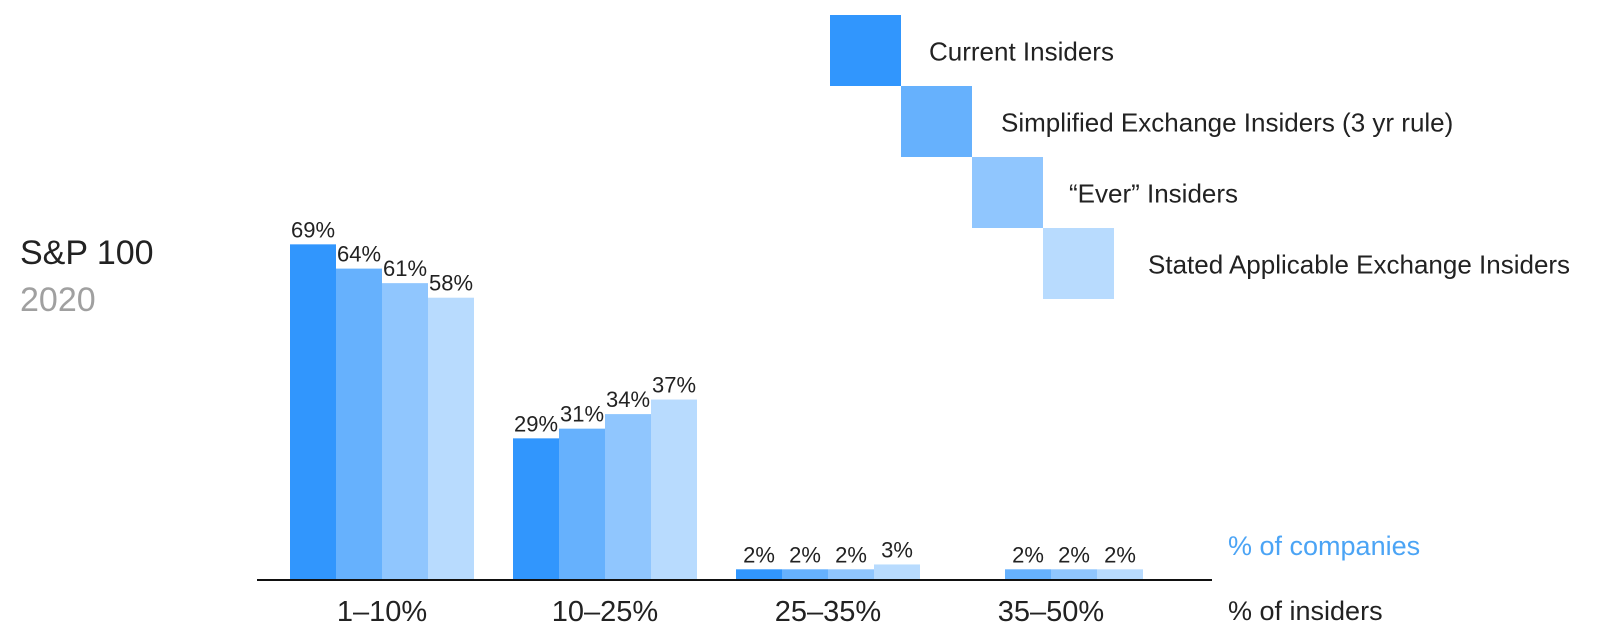 The image size is (1614, 625). Describe the element at coordinates (1021, 52) in the screenshot. I see `legend-label: Current Insiders` at that location.